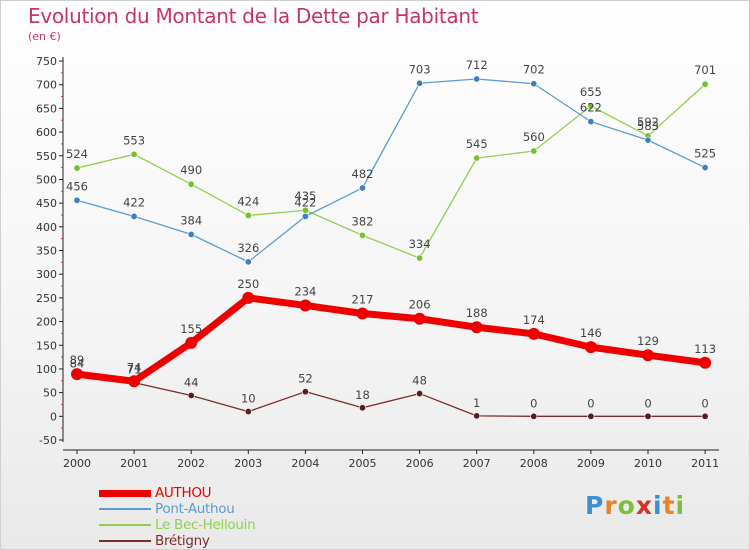 The width and height of the screenshot is (750, 550). I want to click on data-label-le-bec-hellouin: 655, so click(591, 92).